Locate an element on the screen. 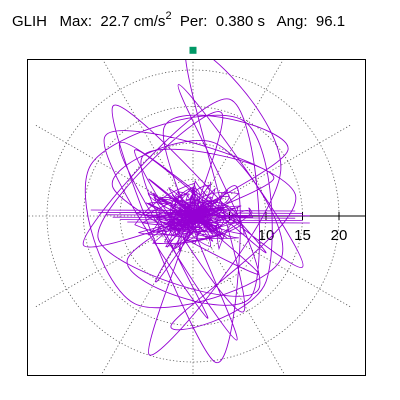 The width and height of the screenshot is (400, 400). angle-label: Ang: is located at coordinates (292, 21).